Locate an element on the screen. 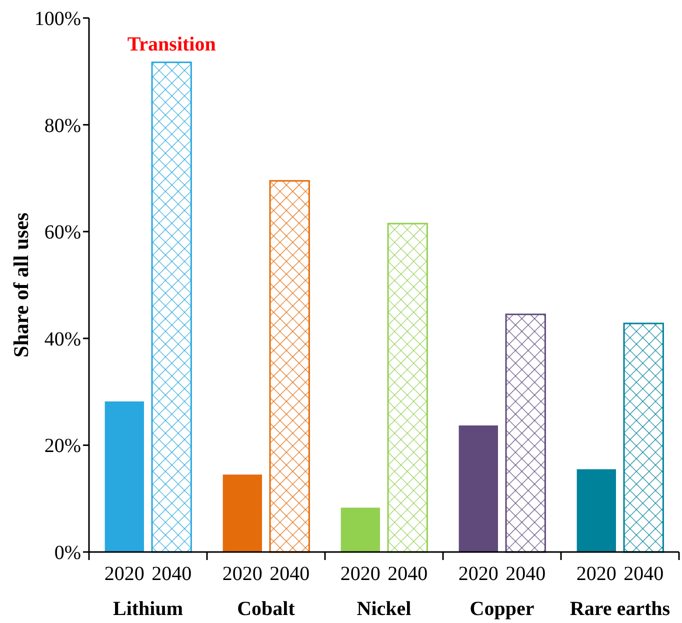  annotation: Transition is located at coordinates (171, 44).